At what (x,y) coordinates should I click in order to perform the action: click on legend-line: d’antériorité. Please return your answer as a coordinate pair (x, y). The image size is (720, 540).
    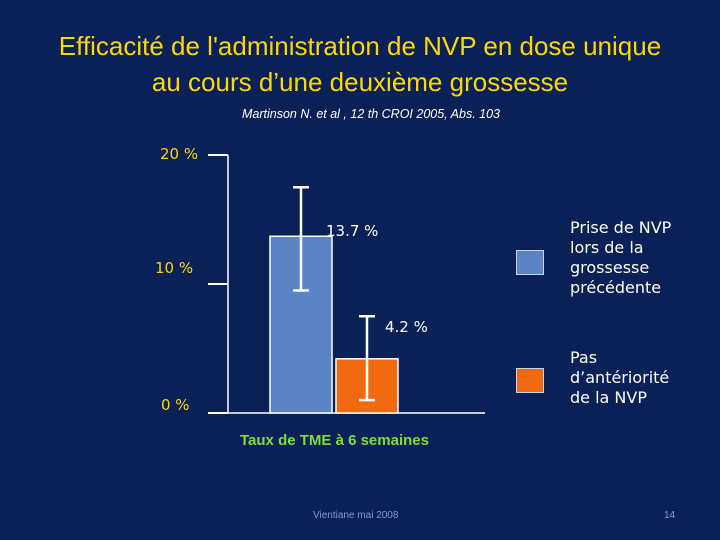
    Looking at the image, I should click on (620, 377).